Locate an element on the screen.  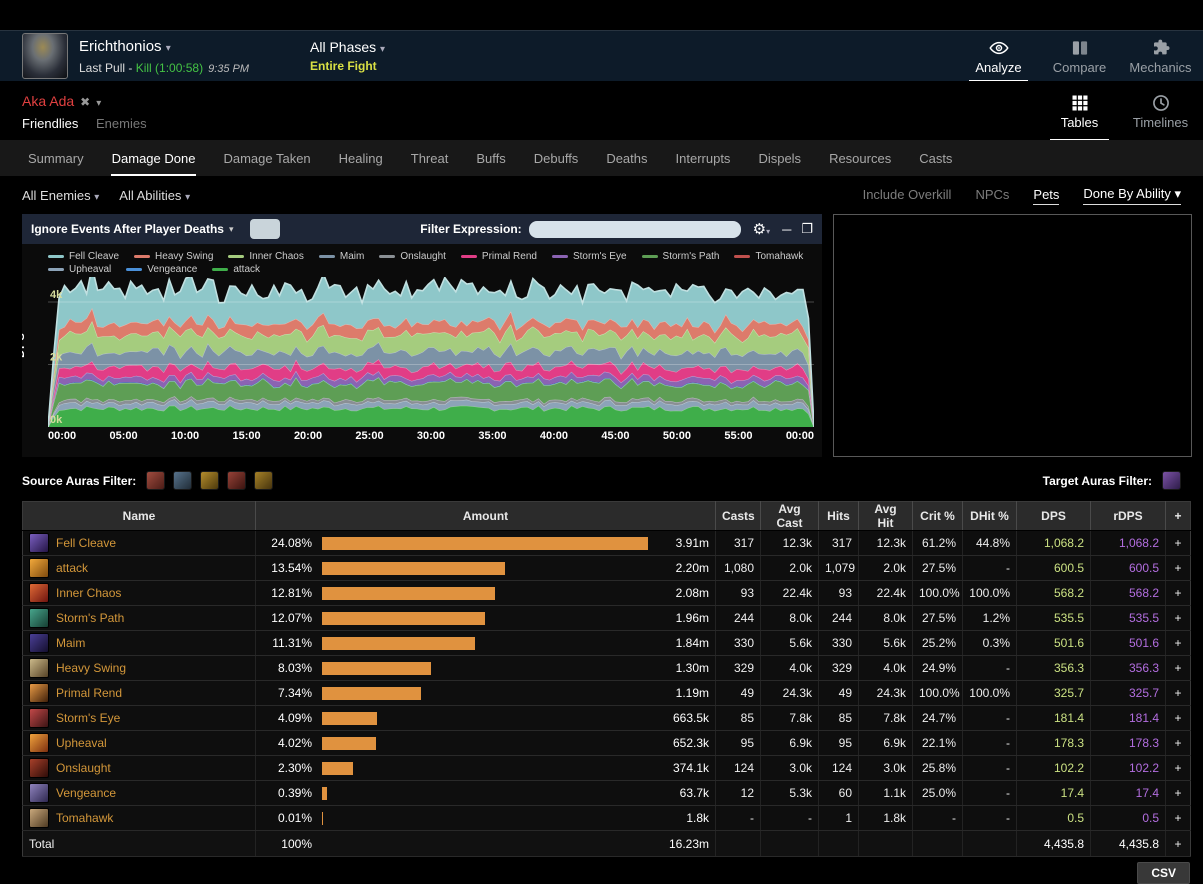
boss-select: Erichthonios ▾ is located at coordinates (164, 48).